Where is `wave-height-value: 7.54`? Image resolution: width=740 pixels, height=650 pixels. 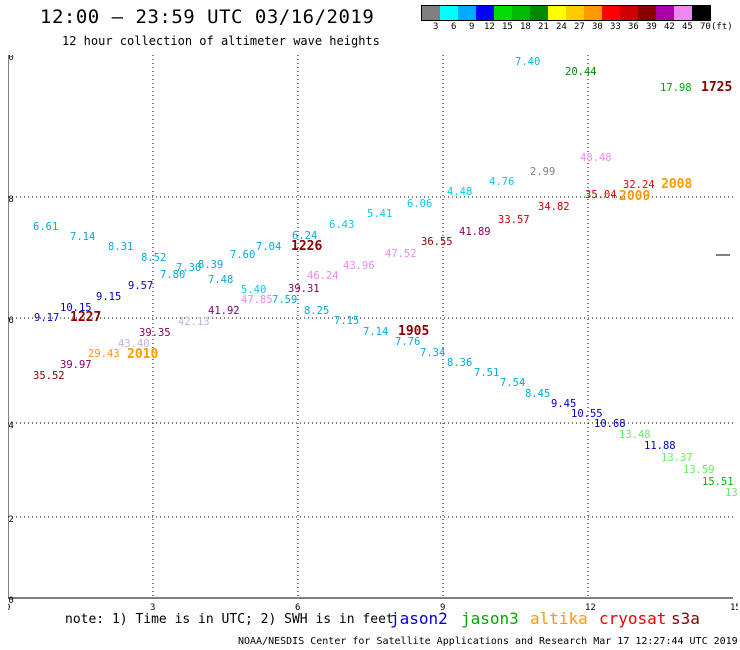 wave-height-value: 7.54 is located at coordinates (512, 383).